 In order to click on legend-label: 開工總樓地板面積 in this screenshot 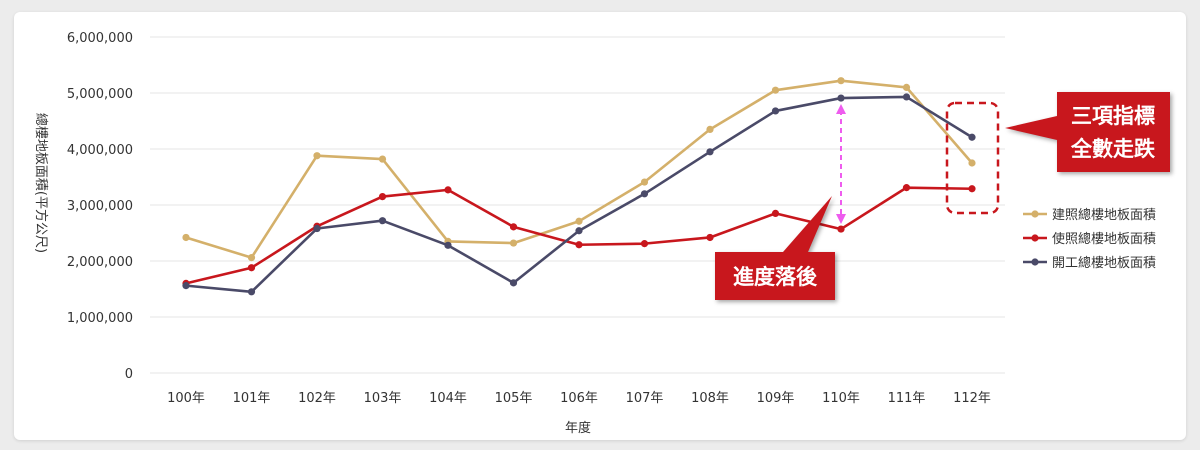, I will do `click(1104, 263)`.